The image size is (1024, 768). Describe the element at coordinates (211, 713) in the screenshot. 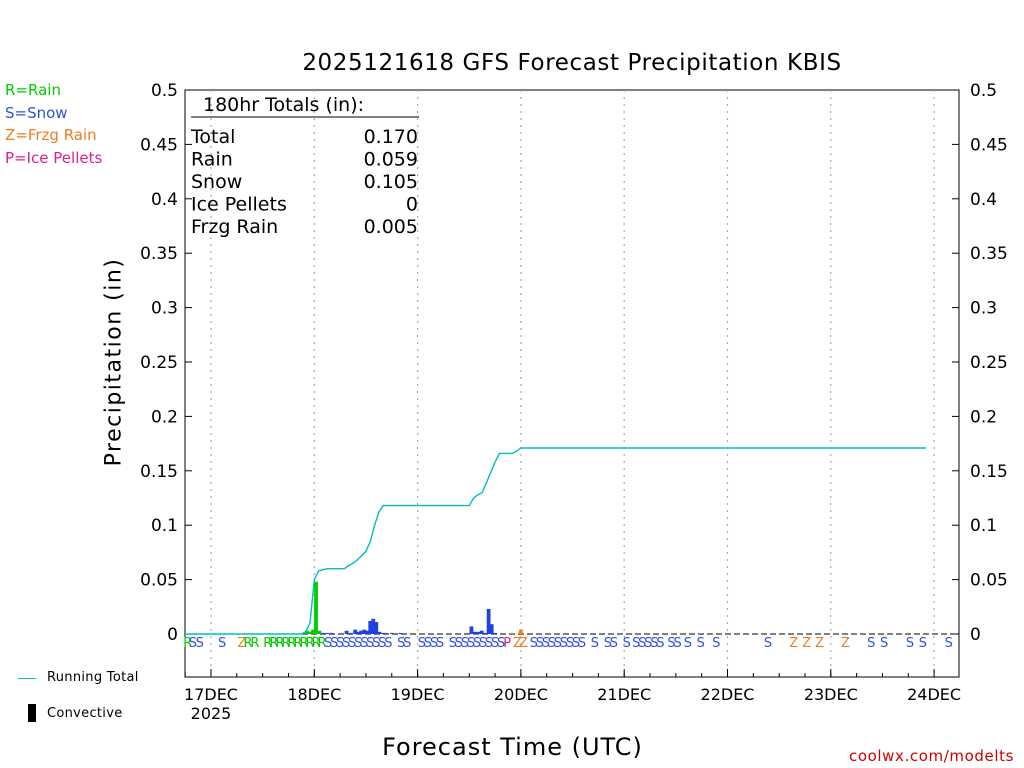

I see `x-tick-sublabel: 2025` at that location.